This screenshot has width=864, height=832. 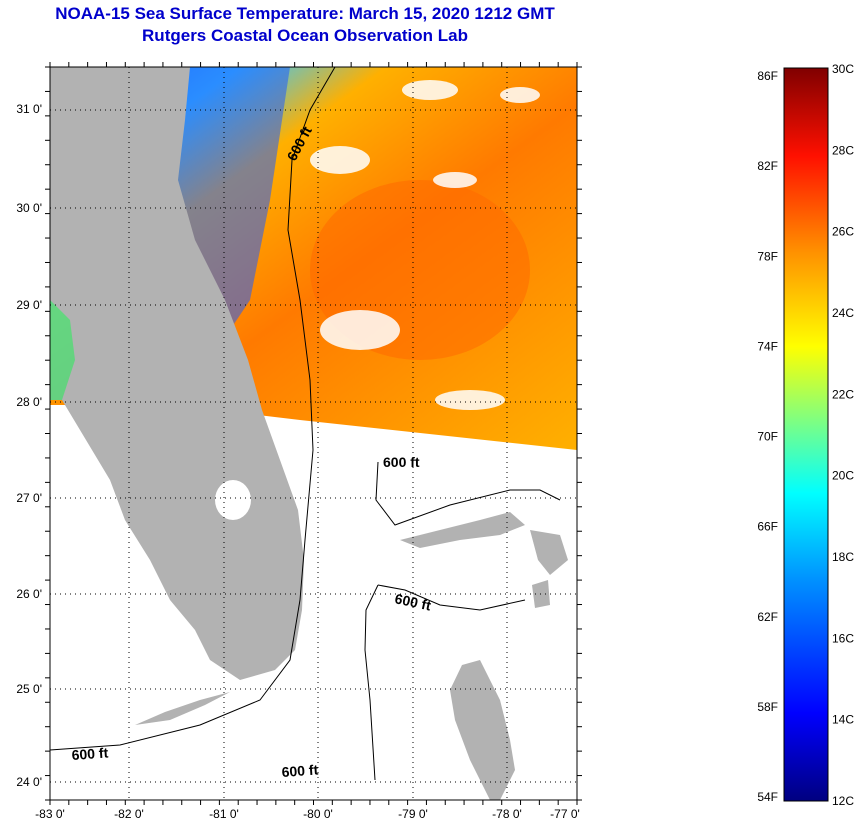 I want to click on lake-okeechobee, so click(x=233, y=500).